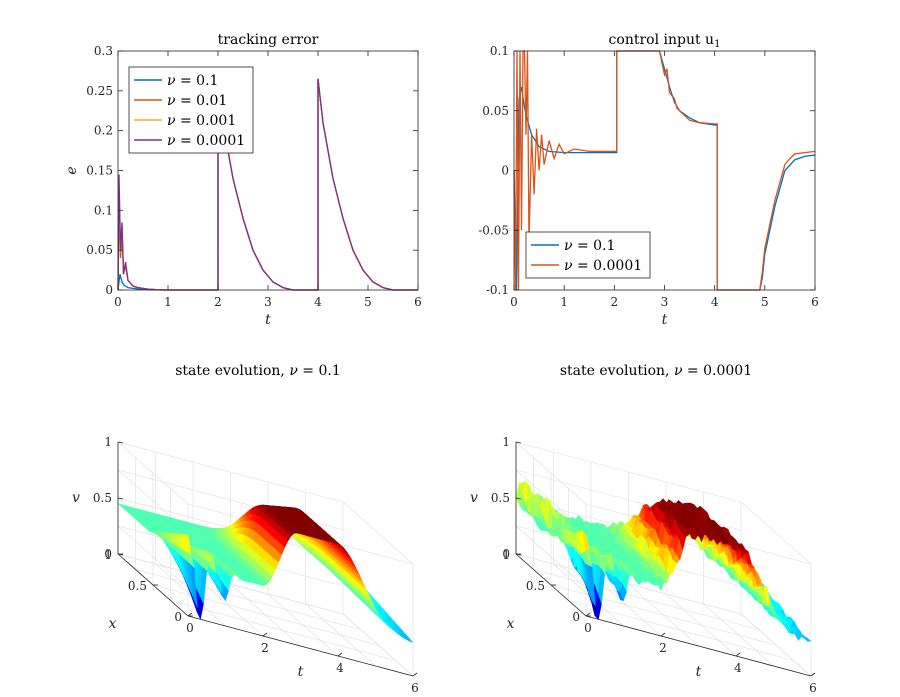 Image resolution: width=900 pixels, height=697 pixels. I want to click on t-tick-label: 0, so click(588, 628).